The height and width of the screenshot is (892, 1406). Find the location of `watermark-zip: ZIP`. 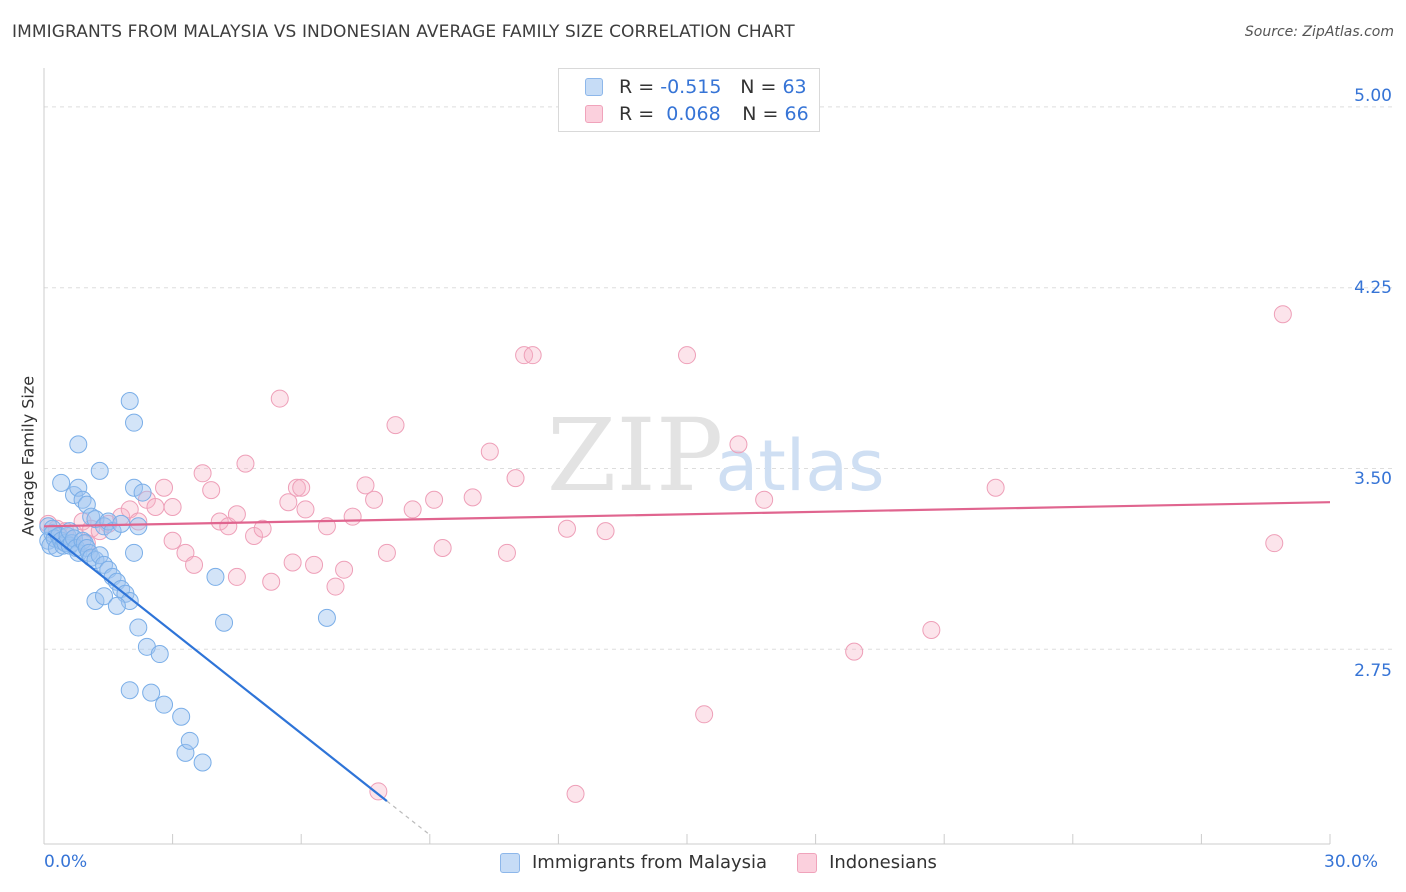

watermark-zip: ZIP is located at coordinates (635, 455).